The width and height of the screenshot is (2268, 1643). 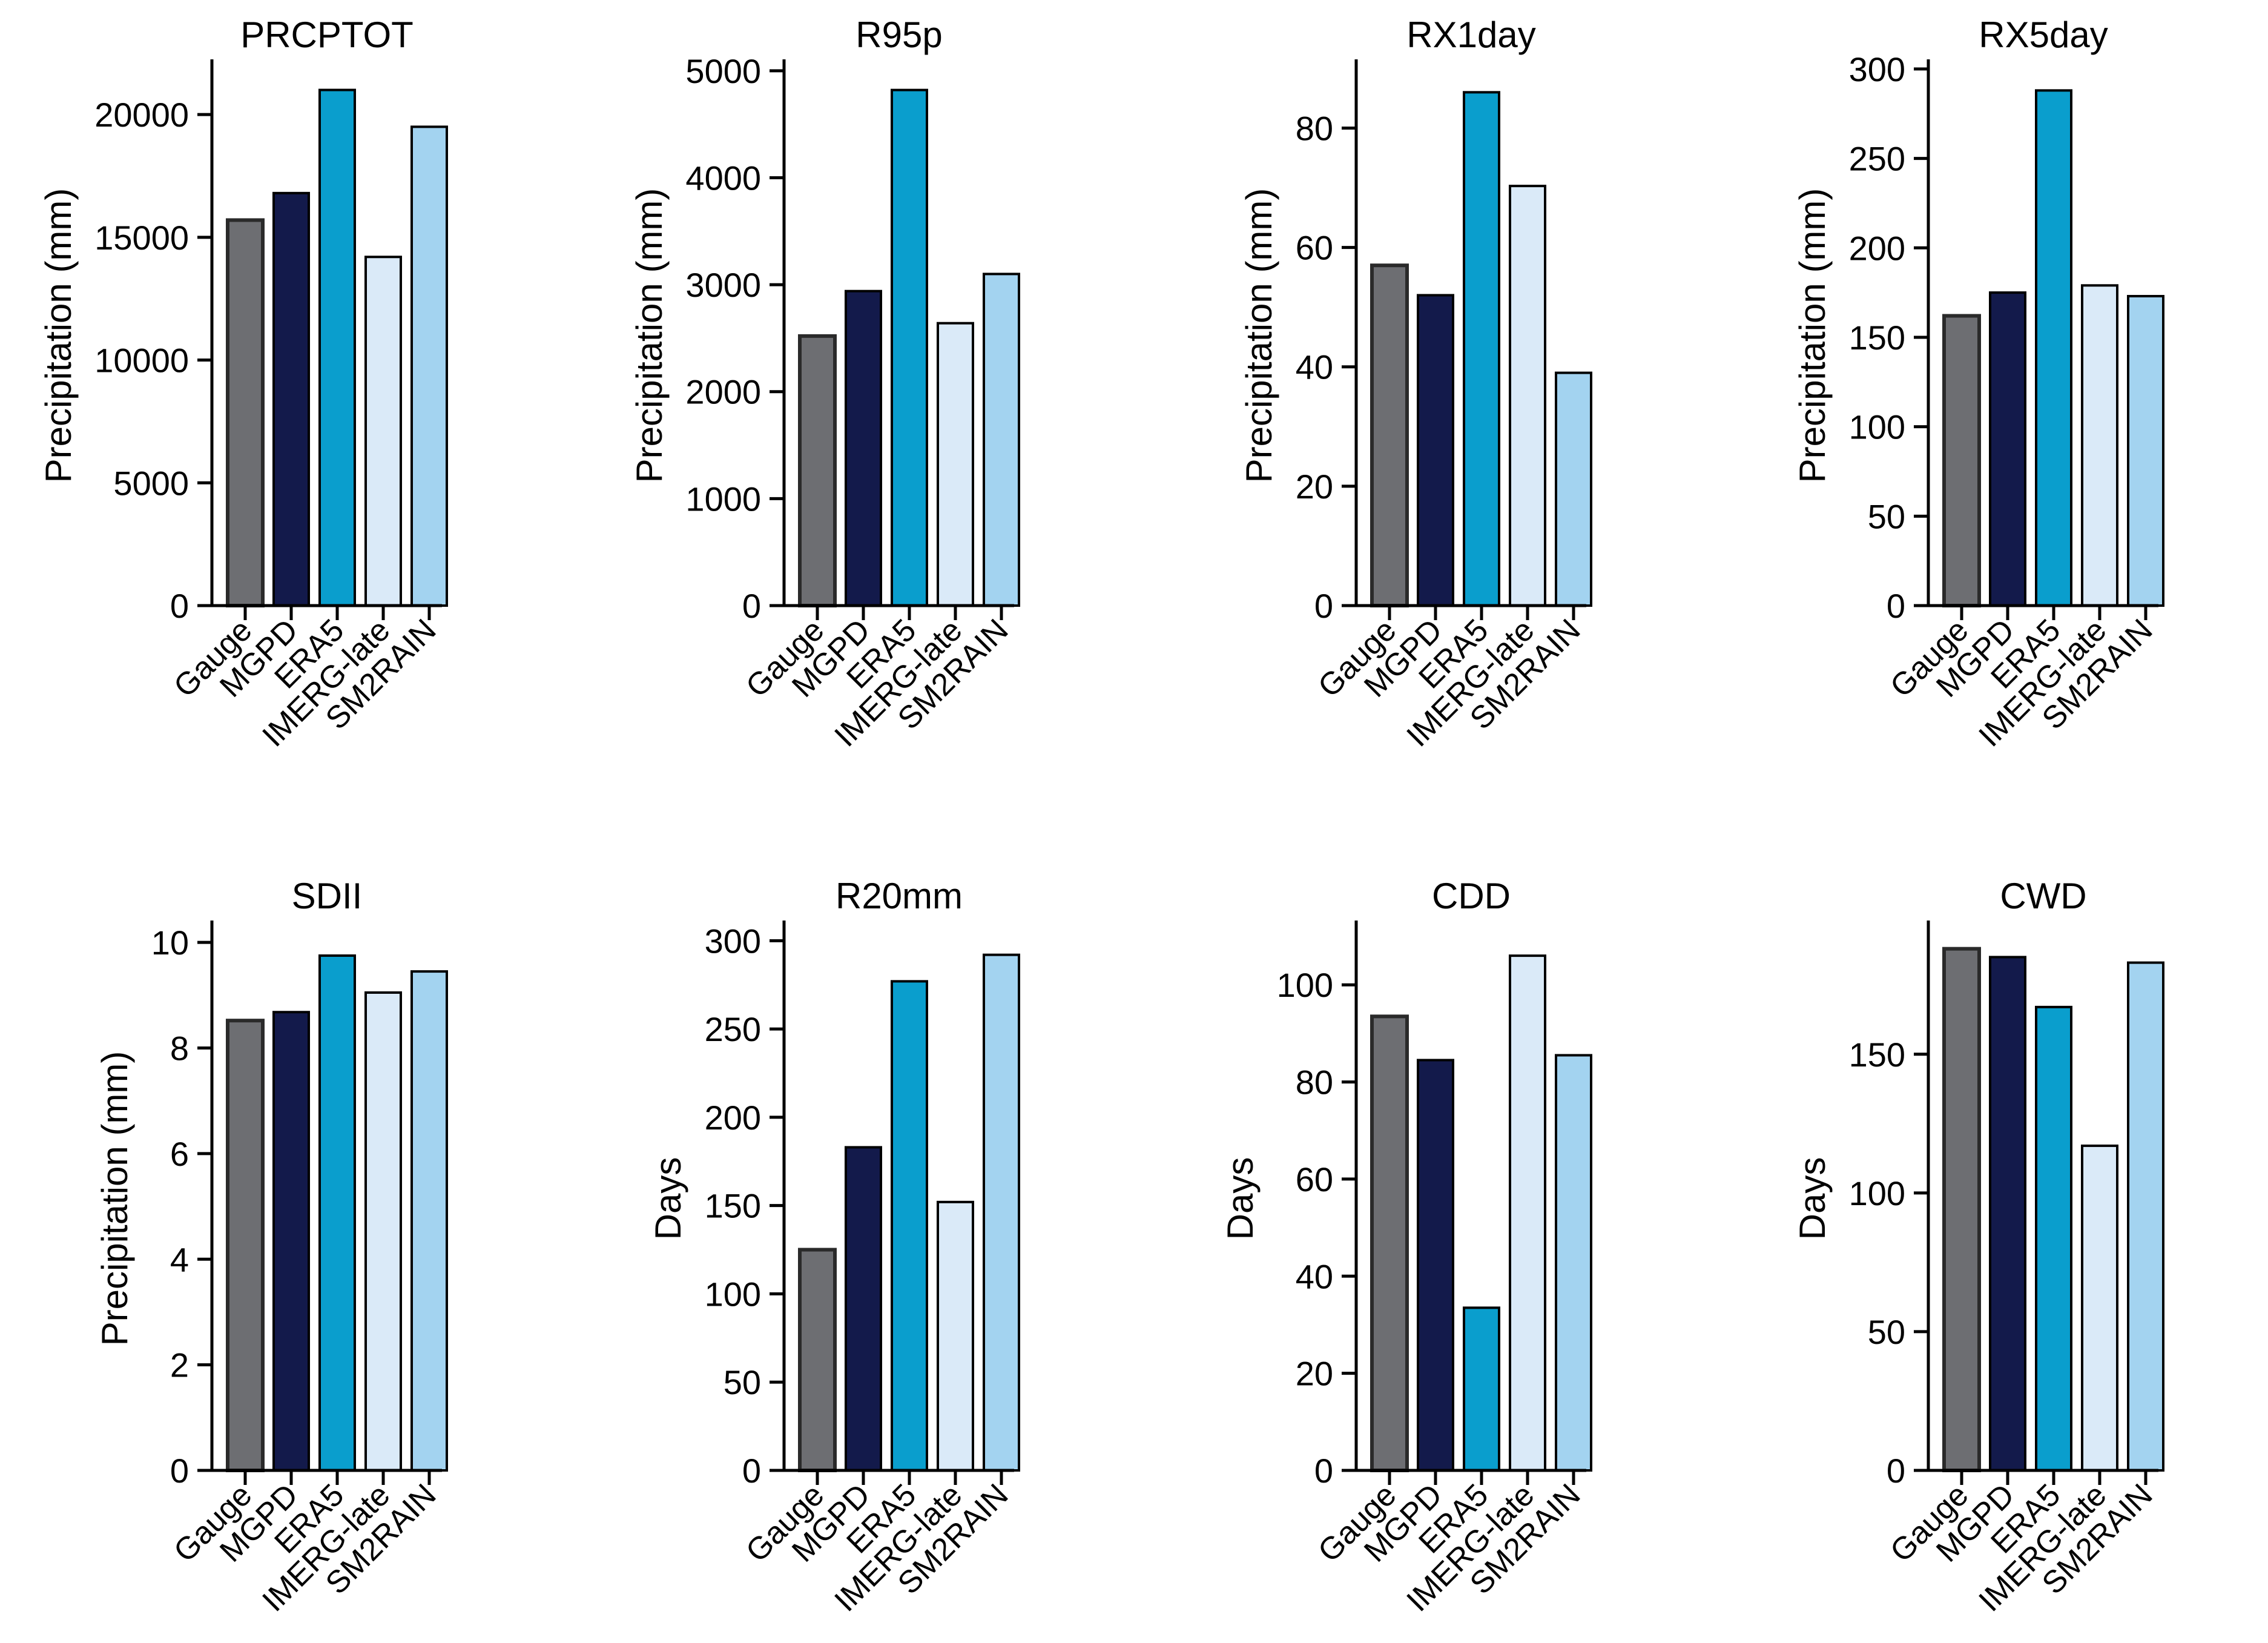 What do you see at coordinates (723, 392) in the screenshot?
I see `y-tick-label: 2000` at bounding box center [723, 392].